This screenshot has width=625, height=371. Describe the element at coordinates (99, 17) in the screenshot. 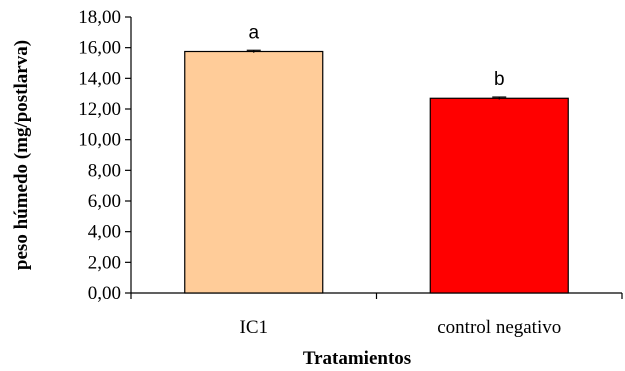

I see `y-tick-label: 18,00` at that location.